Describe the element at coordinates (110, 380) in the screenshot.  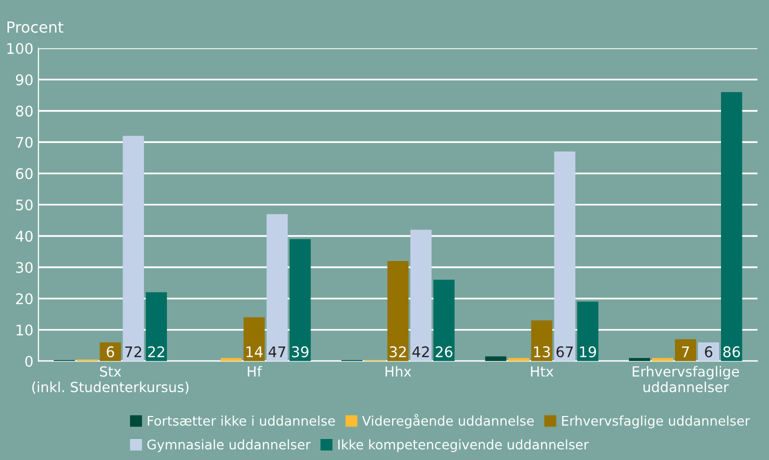
I see `x-tick-label: Stx (inkl. Studenterkursus)` at that location.